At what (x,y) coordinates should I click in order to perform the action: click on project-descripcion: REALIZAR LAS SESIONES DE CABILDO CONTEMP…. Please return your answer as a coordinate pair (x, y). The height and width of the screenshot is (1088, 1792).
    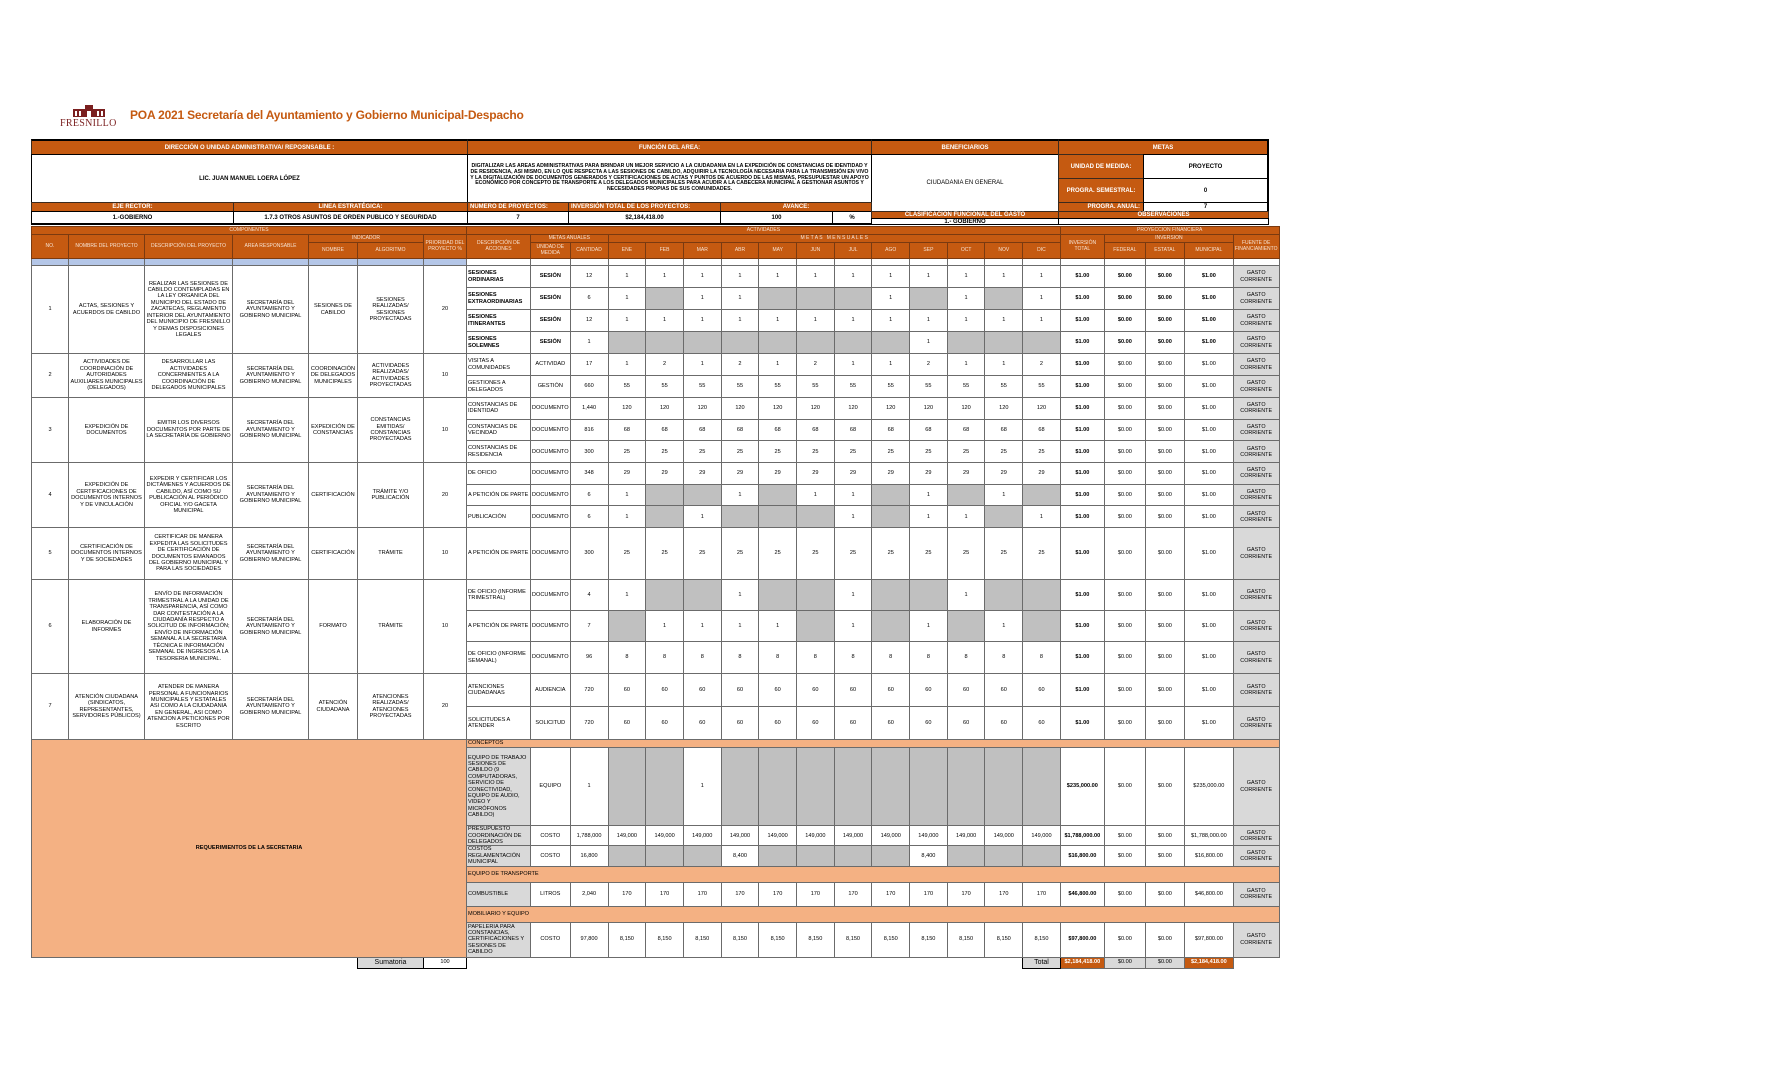
    Looking at the image, I should click on (188, 309).